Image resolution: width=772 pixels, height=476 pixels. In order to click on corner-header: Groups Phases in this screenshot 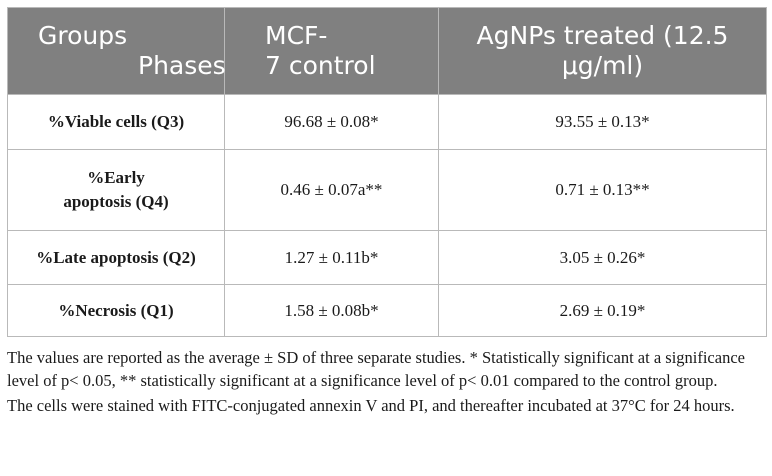, I will do `click(116, 51)`.